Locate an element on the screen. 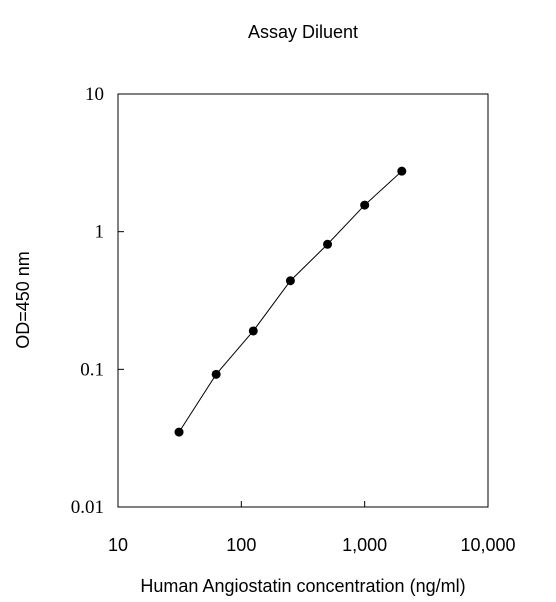 The image size is (556, 602). x-tick-label: 10 is located at coordinates (118, 545).